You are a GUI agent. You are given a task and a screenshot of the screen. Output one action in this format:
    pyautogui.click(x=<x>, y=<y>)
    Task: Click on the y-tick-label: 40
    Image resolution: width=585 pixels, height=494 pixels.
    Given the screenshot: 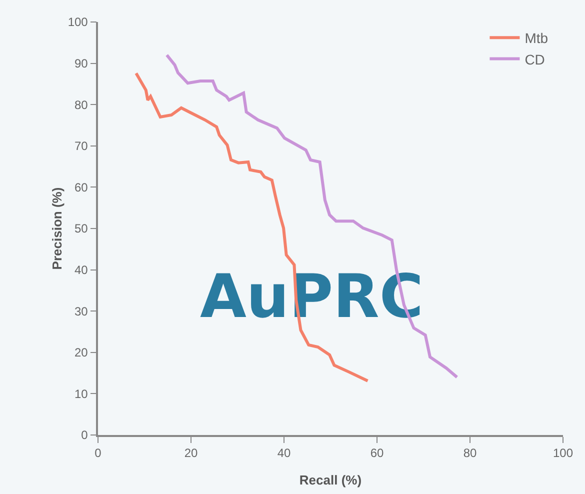 What is the action you would take?
    pyautogui.click(x=81, y=270)
    